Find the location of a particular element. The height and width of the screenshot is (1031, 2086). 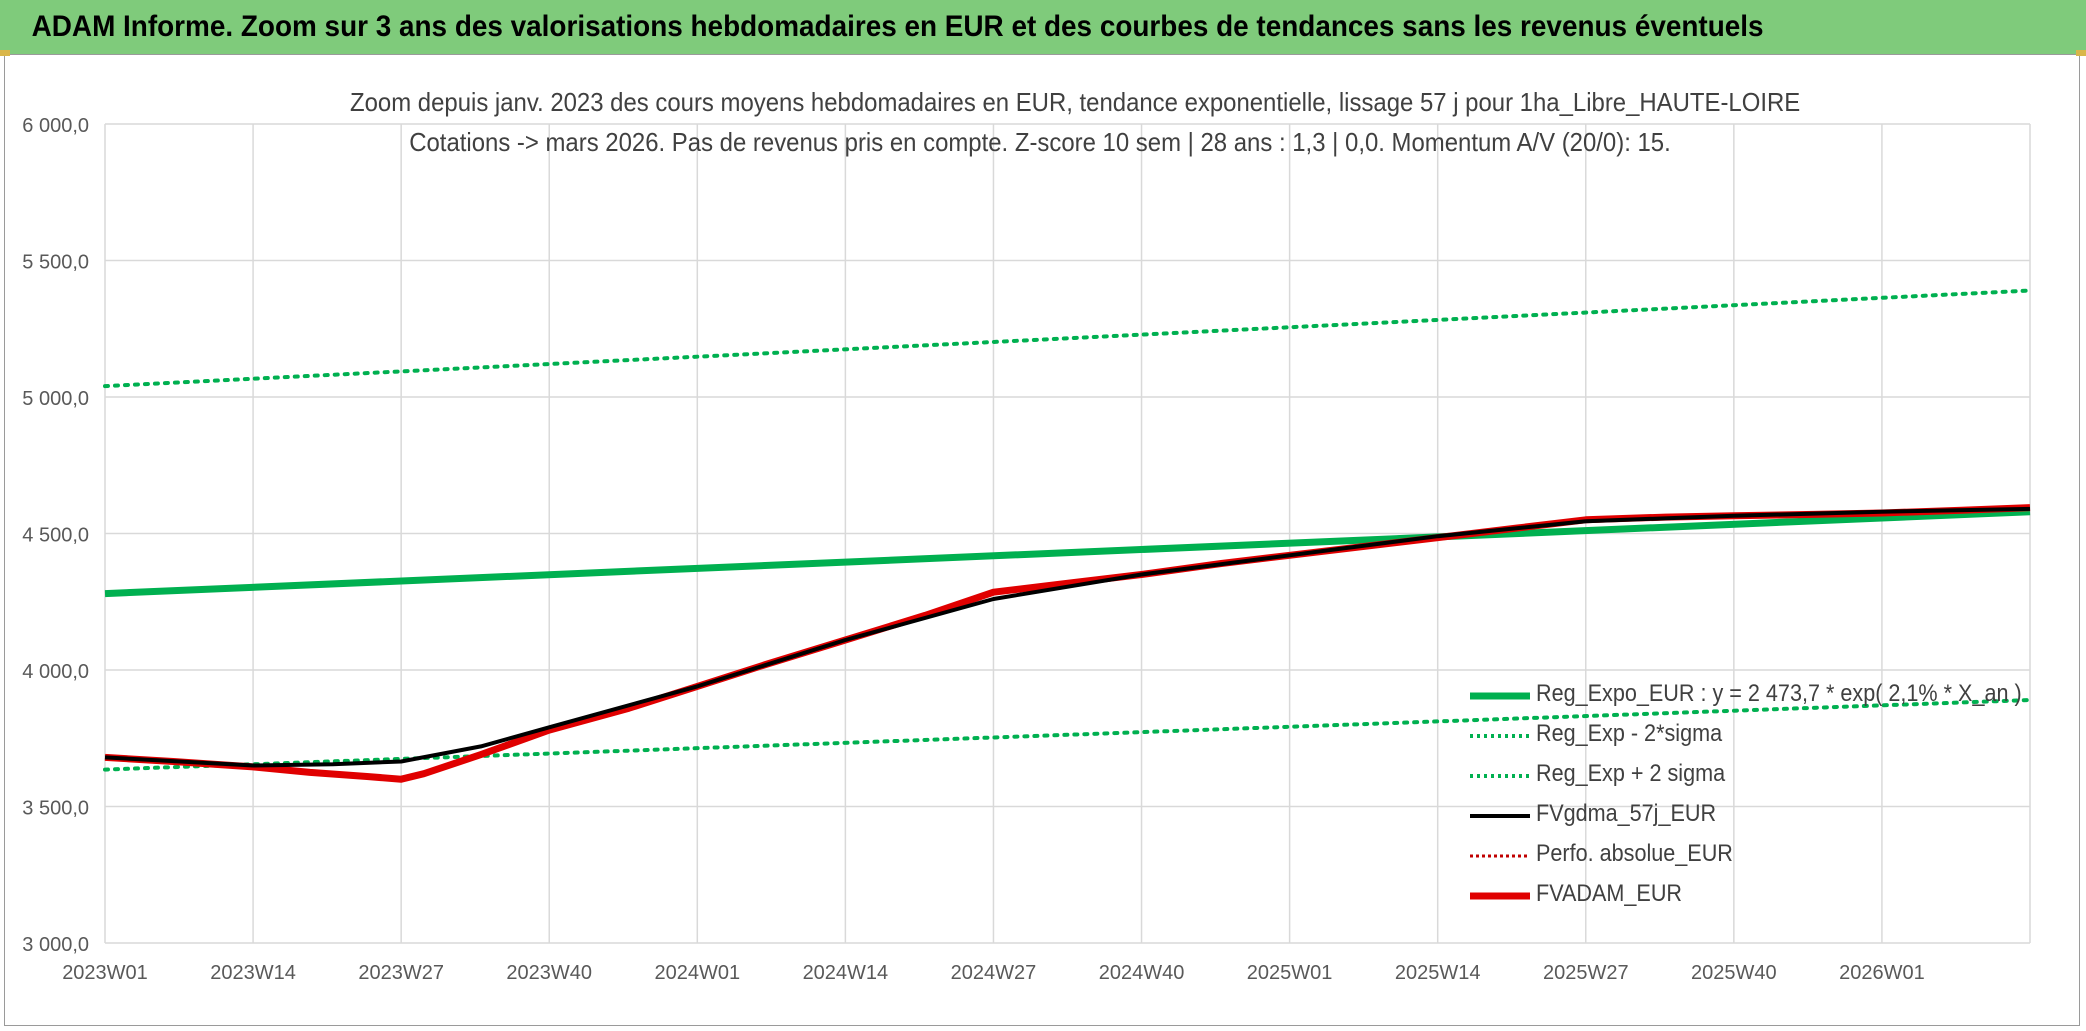

x-tick-label: 2024W14 is located at coordinates (846, 973).